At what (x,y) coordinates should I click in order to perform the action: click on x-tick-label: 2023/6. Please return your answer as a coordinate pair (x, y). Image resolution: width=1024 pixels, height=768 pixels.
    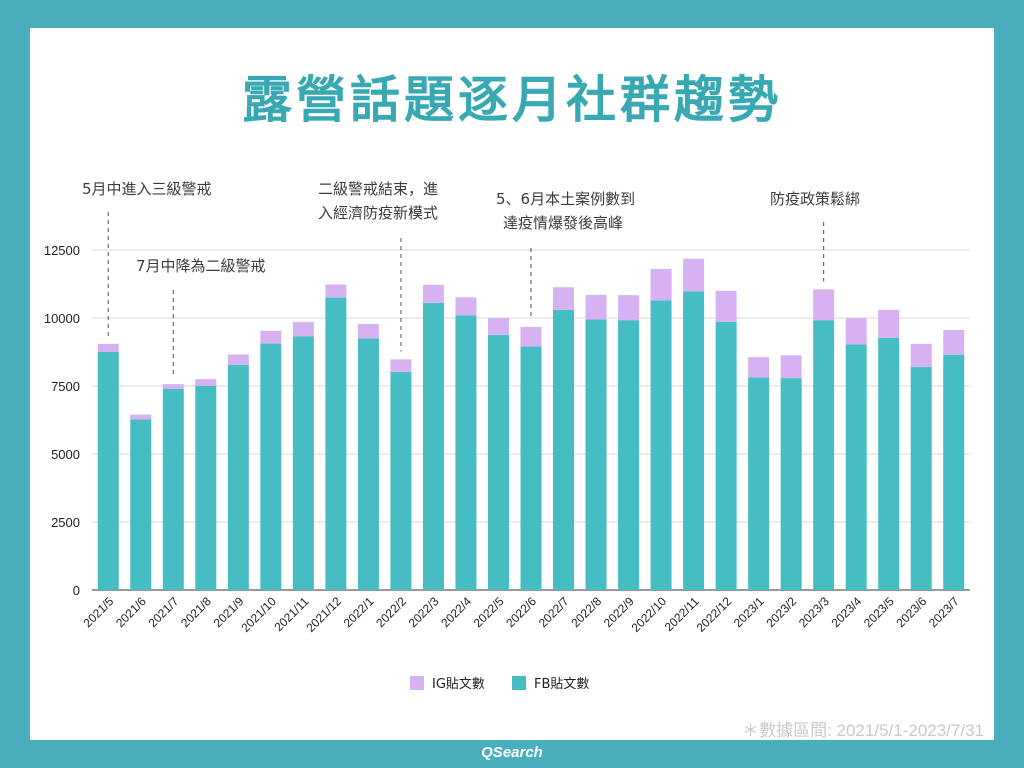
    Looking at the image, I should click on (911, 612).